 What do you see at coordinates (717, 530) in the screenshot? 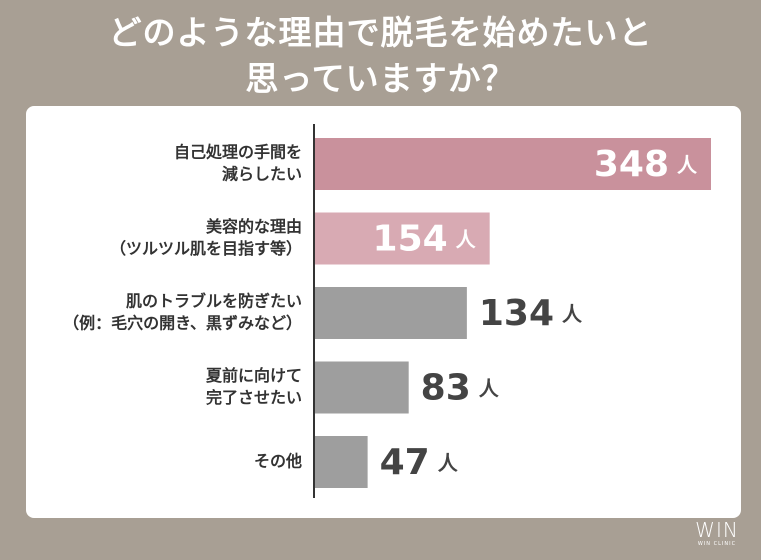
I see `logo-text: WIN` at bounding box center [717, 530].